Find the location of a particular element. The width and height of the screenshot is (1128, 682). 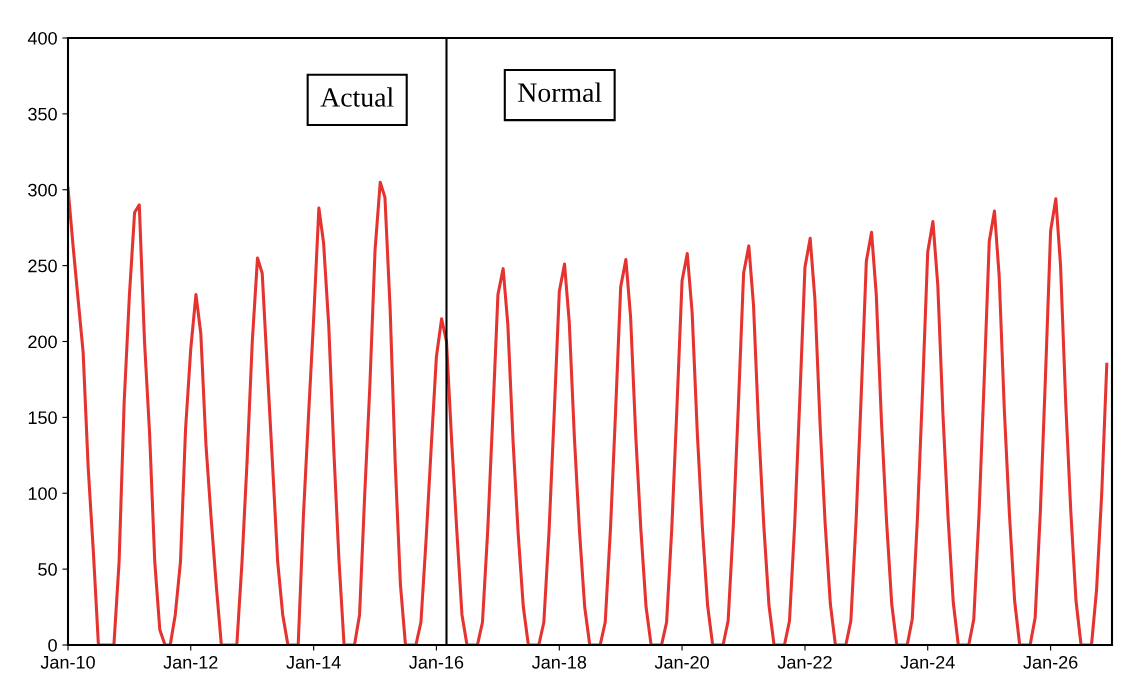

x-tick-label: Jan-12 is located at coordinates (190, 662).